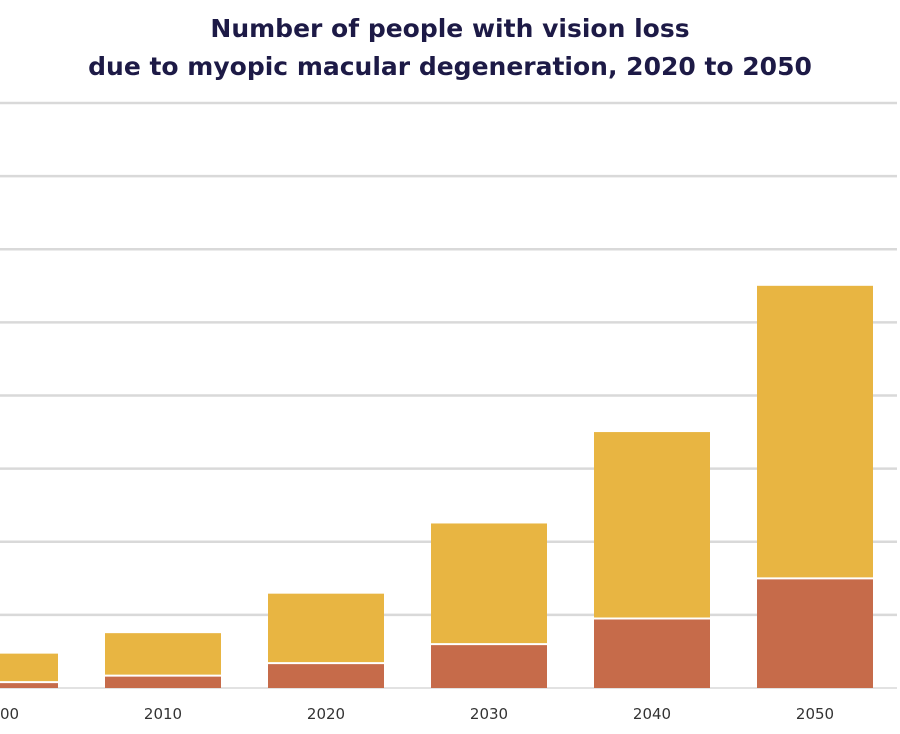  What do you see at coordinates (163, 654) in the screenshot?
I see `bar-segment-upper-2010` at bounding box center [163, 654].